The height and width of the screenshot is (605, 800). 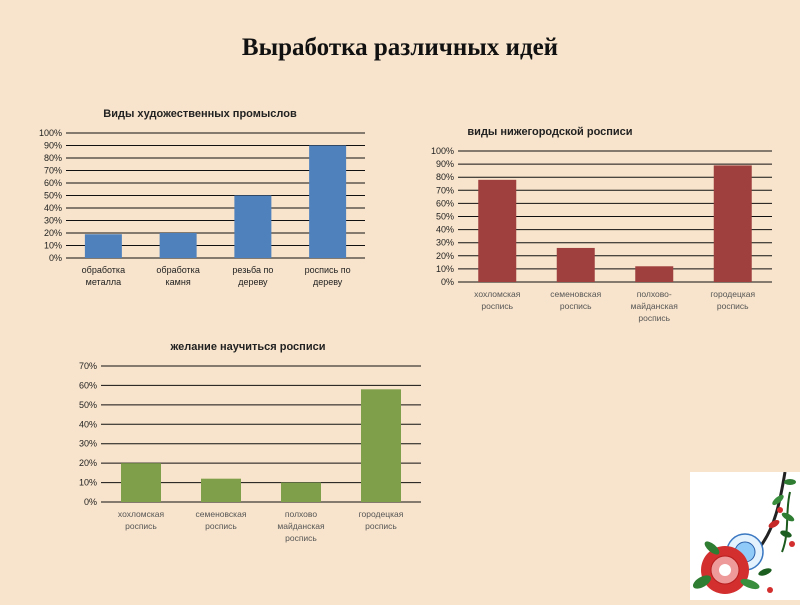 What do you see at coordinates (200, 114) in the screenshot?
I see `chart-title: Виды художественных промыслов` at bounding box center [200, 114].